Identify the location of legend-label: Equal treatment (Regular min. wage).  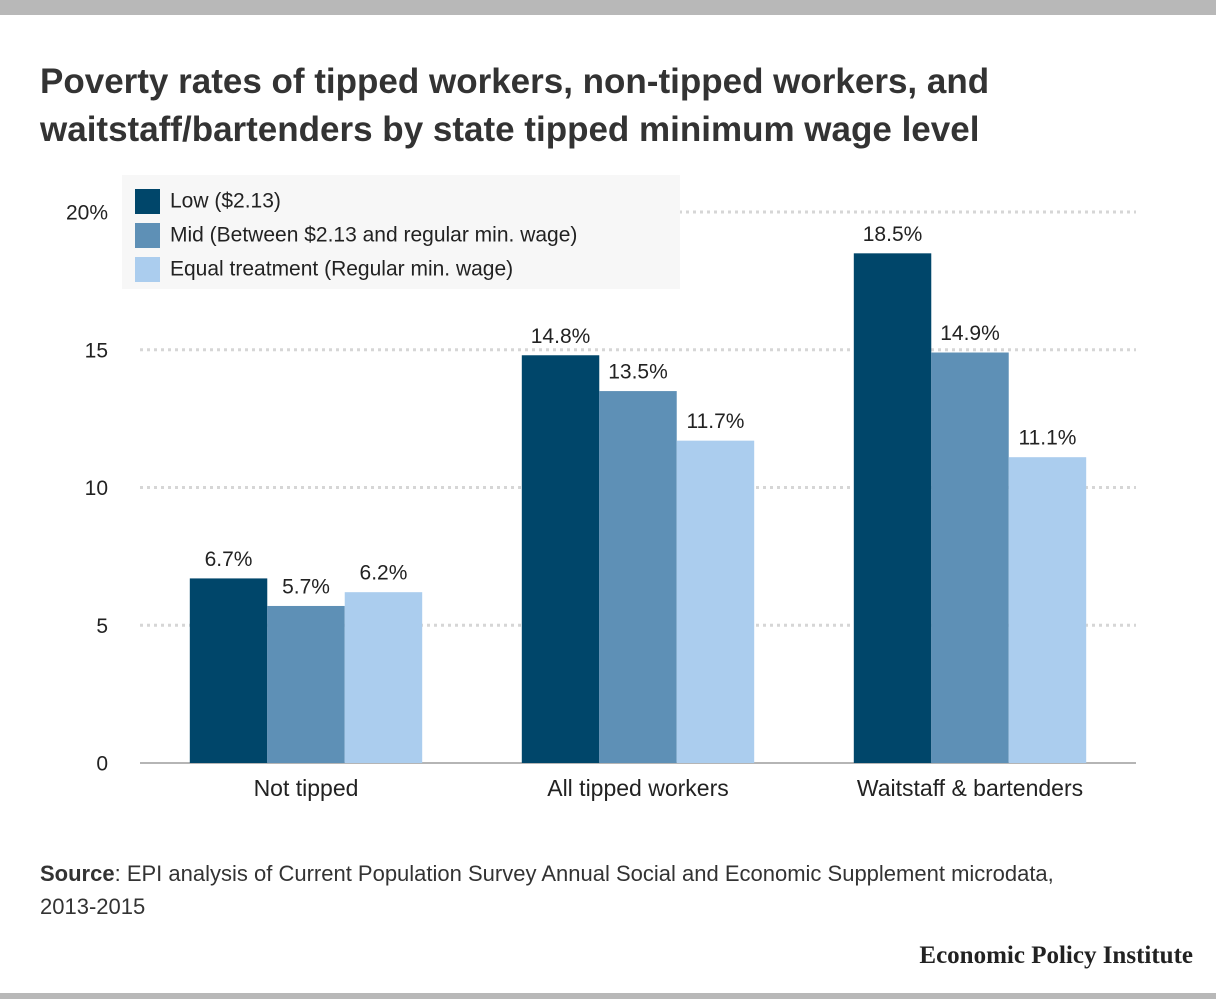
(341, 269).